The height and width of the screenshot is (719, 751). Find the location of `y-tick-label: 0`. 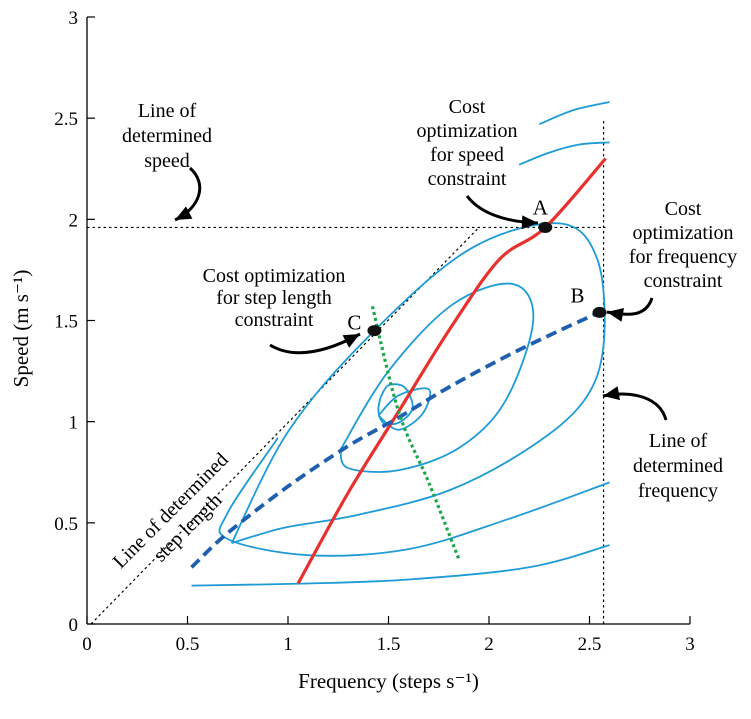

y-tick-label: 0 is located at coordinates (74, 625).